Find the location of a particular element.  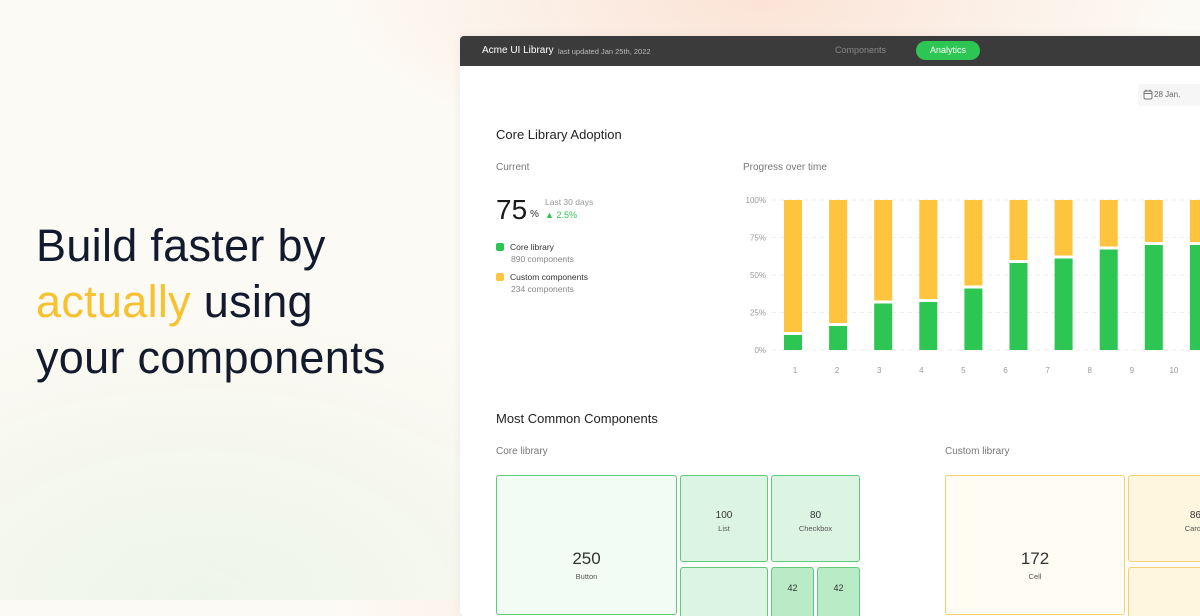

tile-checkbox: 80 Checkbox is located at coordinates (815, 518).